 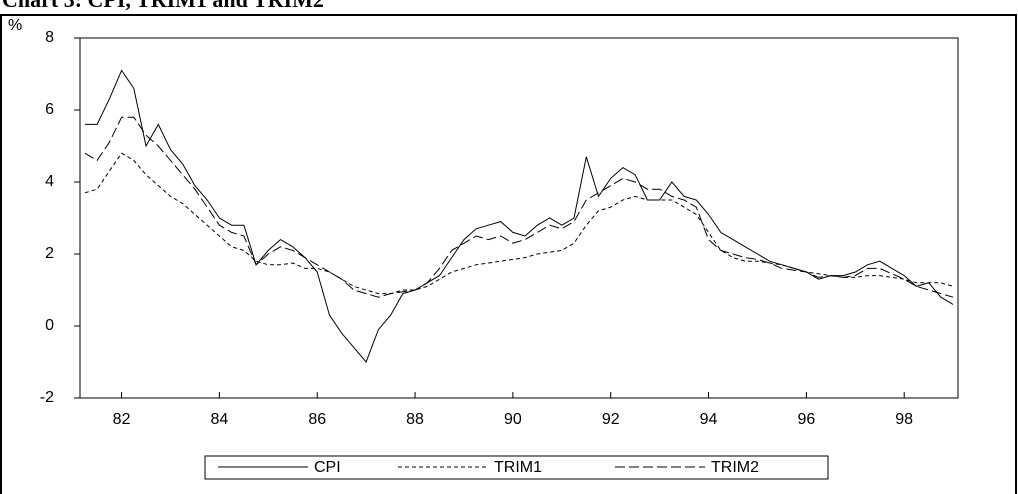 I want to click on legend-label: CPI, so click(x=327, y=467).